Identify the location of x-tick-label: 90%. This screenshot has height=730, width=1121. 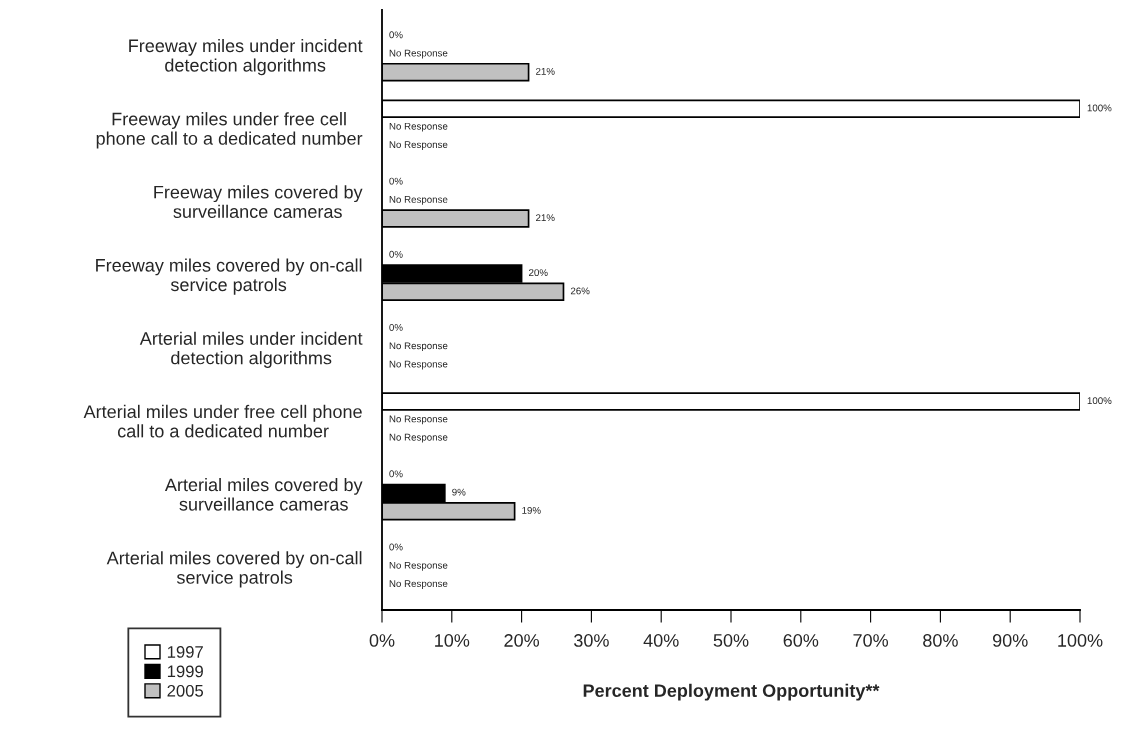
(1010, 640).